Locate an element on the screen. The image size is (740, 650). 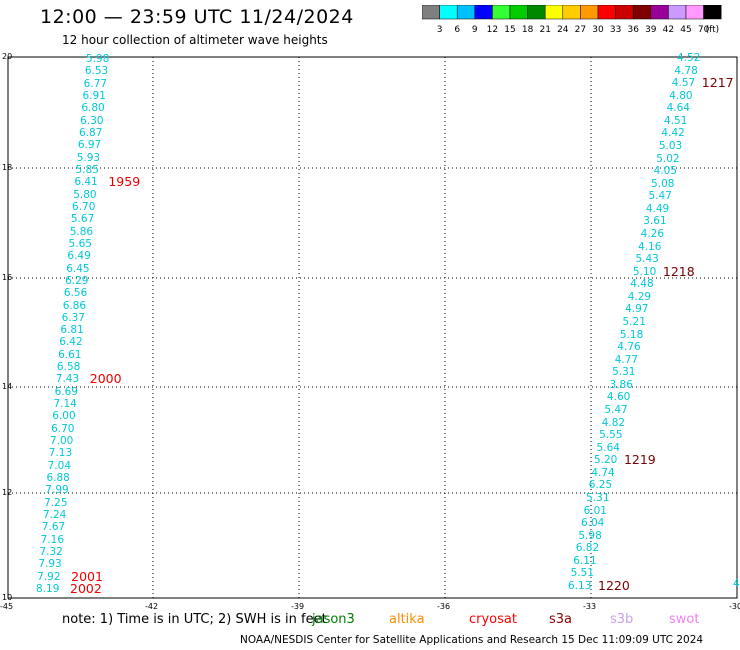
colorbar-label: 70 is located at coordinates (704, 30).